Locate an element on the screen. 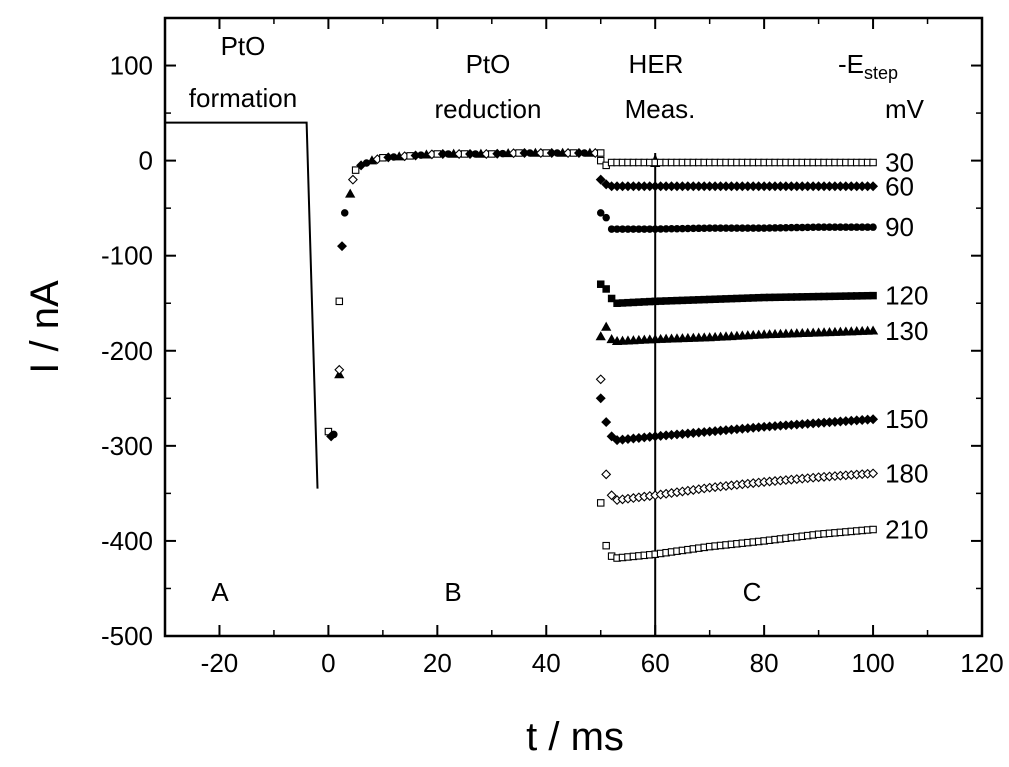  series-label: 150 is located at coordinates (906, 419).